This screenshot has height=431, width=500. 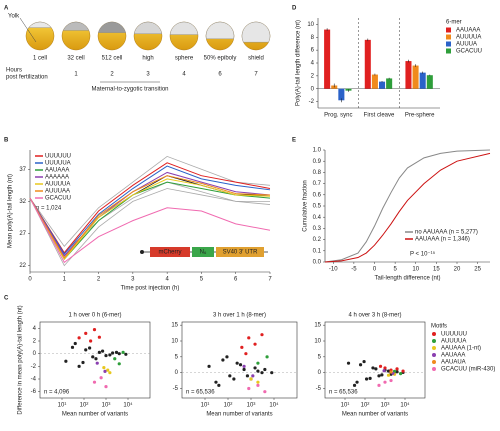 I want to click on legend-label: GCACUU, so click(x=469, y=52).